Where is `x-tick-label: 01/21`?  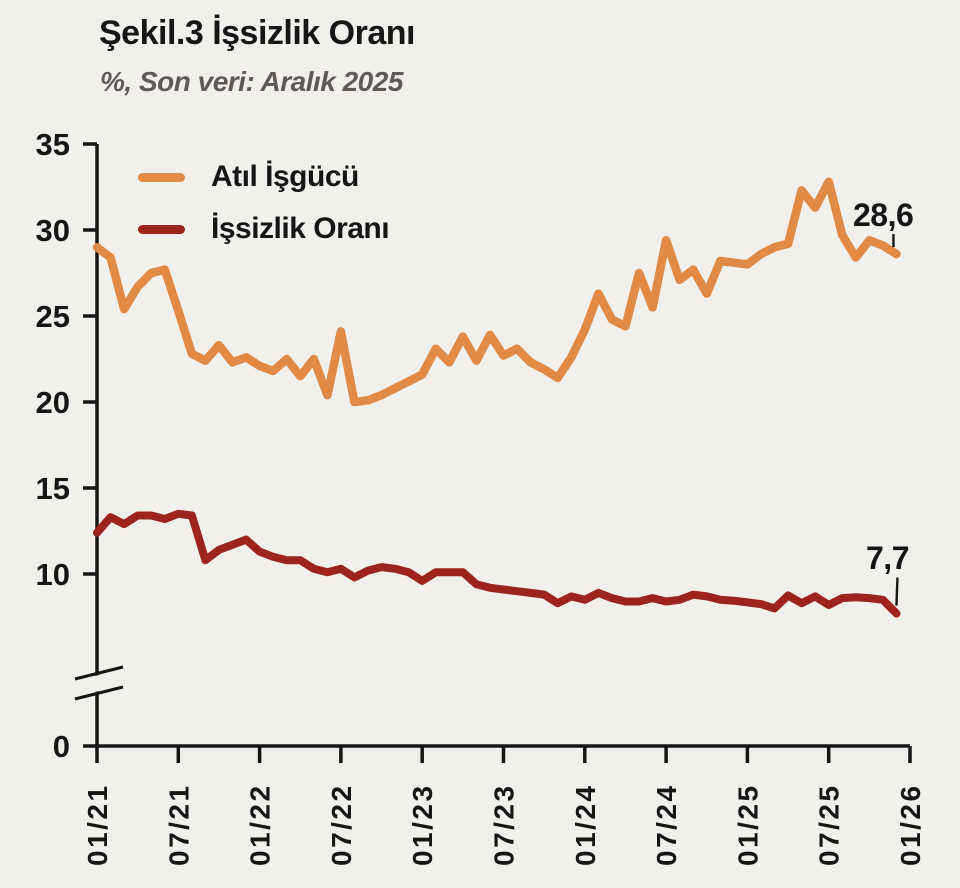
x-tick-label: 01/21 is located at coordinates (97, 824).